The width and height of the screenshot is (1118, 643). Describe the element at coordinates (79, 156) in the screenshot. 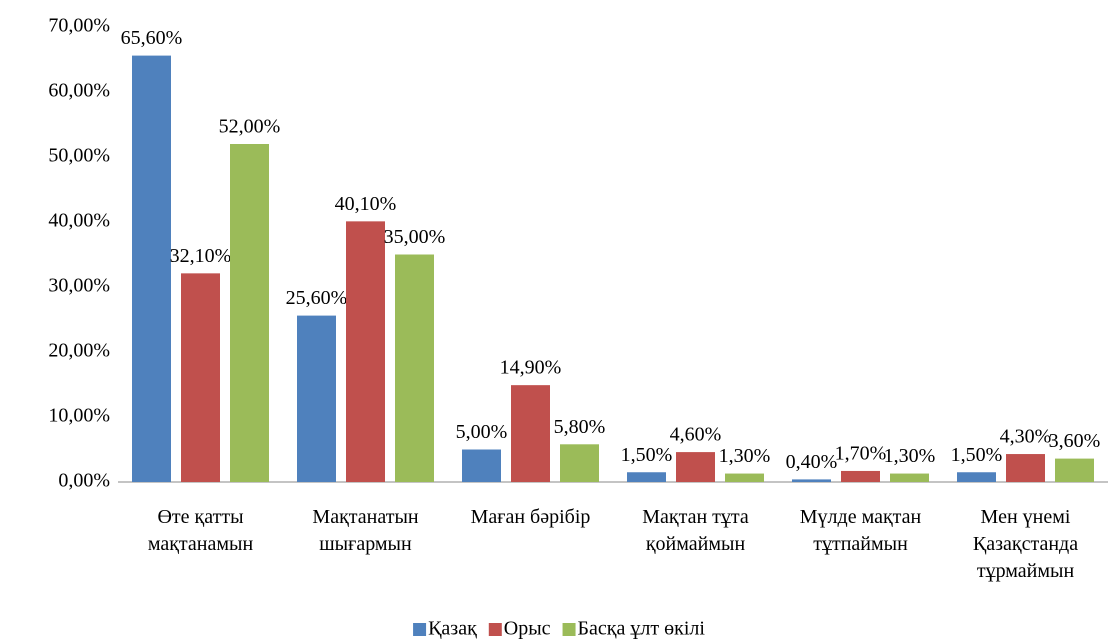

I see `y-tick-label: 50,00%` at that location.